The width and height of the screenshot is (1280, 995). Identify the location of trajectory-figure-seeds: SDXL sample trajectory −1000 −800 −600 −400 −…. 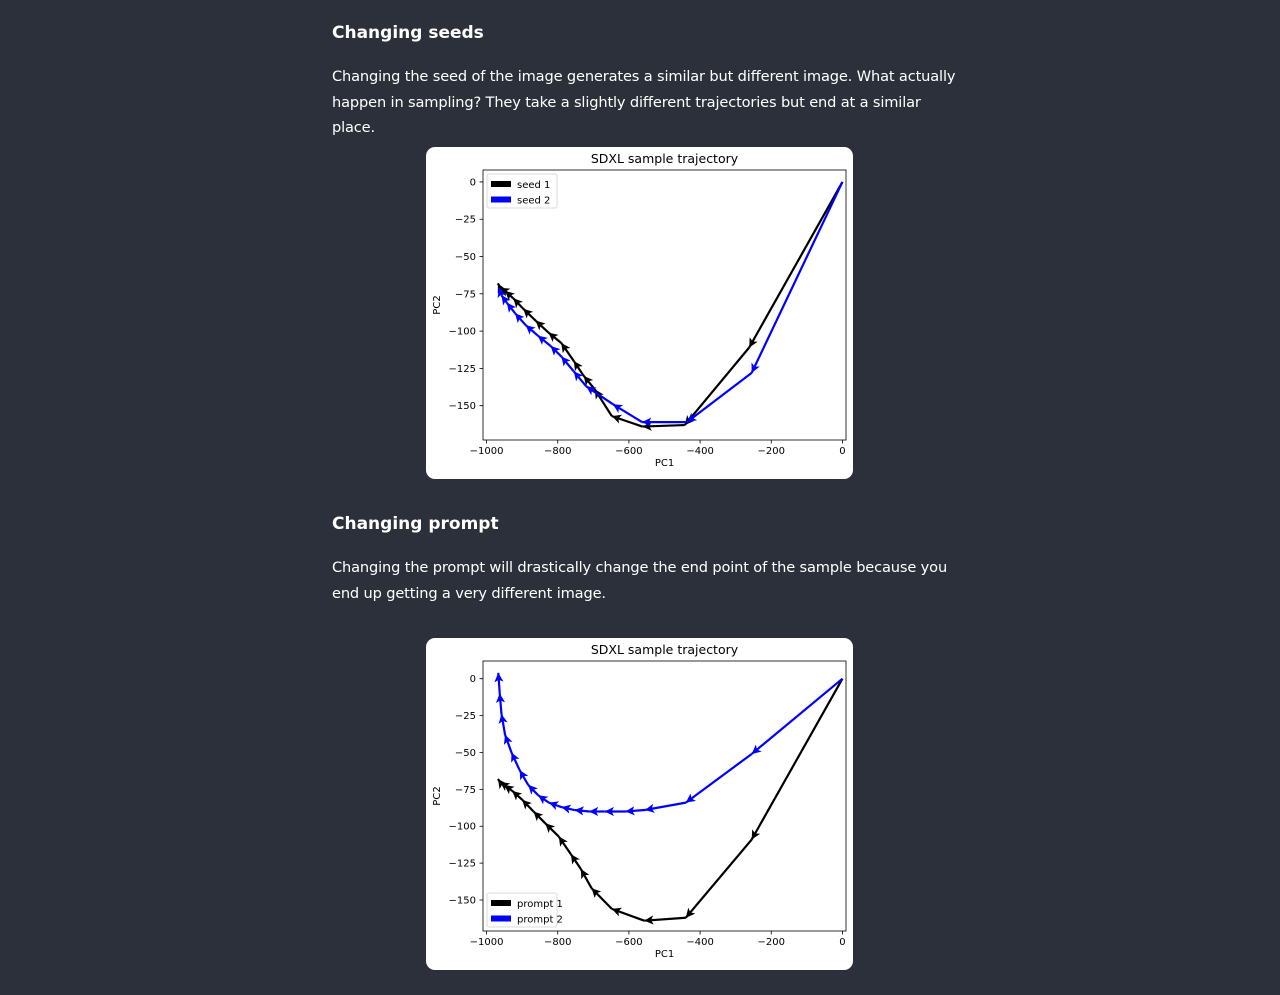
(639, 313).